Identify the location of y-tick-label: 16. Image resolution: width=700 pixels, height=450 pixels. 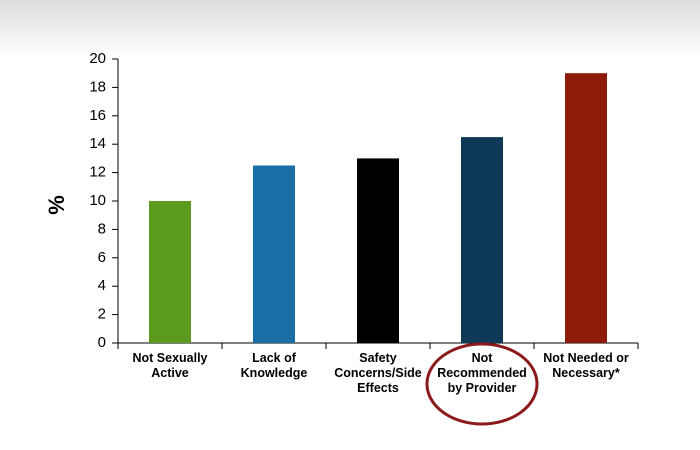
(97, 115).